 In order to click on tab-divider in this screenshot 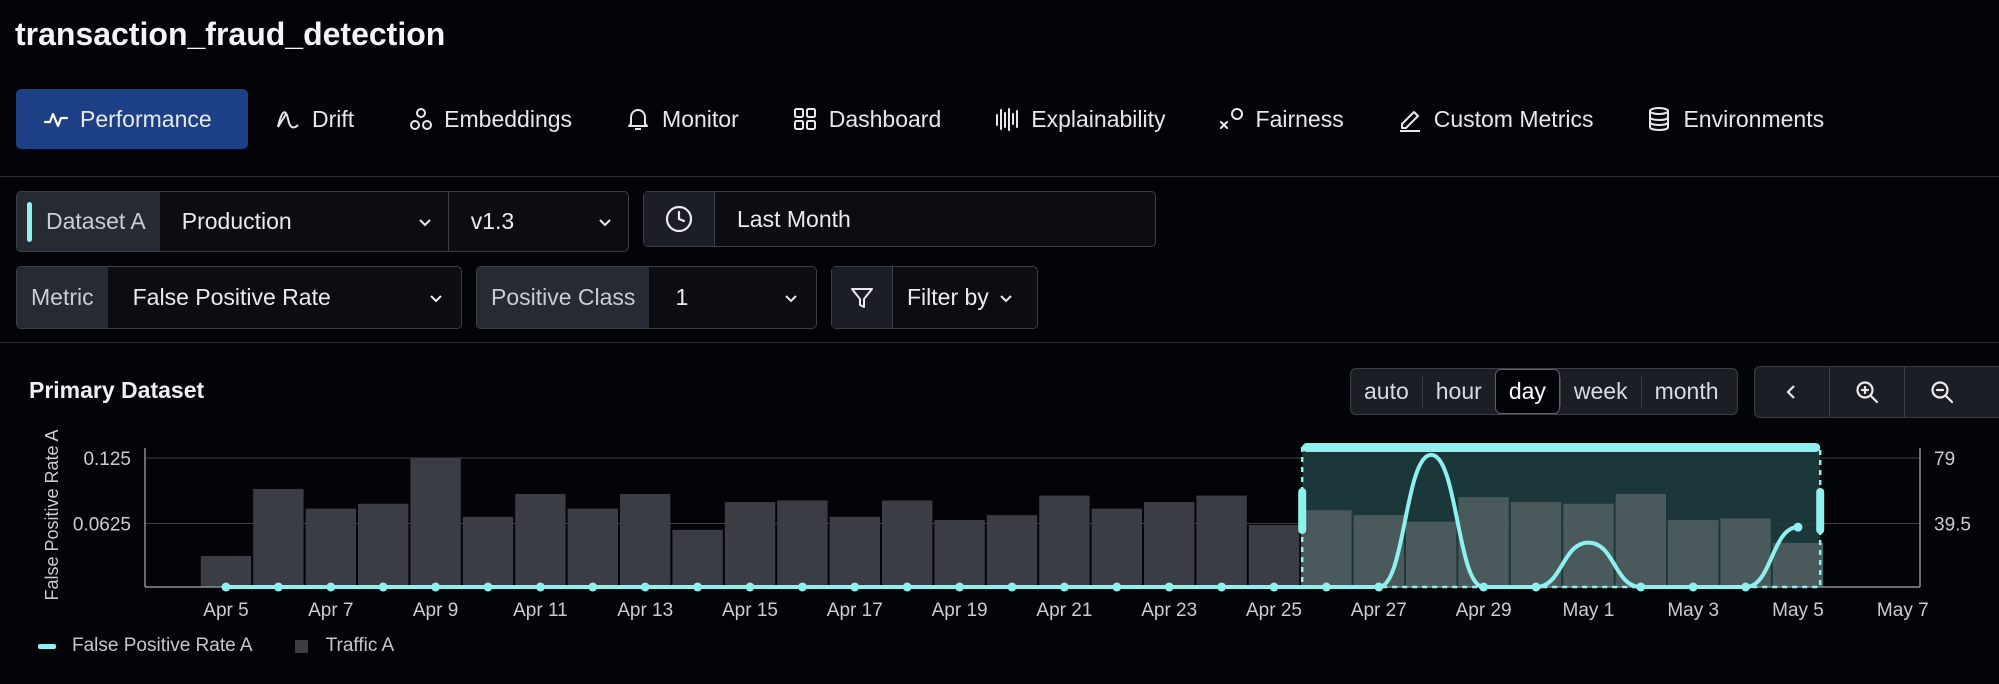, I will do `click(999, 176)`.